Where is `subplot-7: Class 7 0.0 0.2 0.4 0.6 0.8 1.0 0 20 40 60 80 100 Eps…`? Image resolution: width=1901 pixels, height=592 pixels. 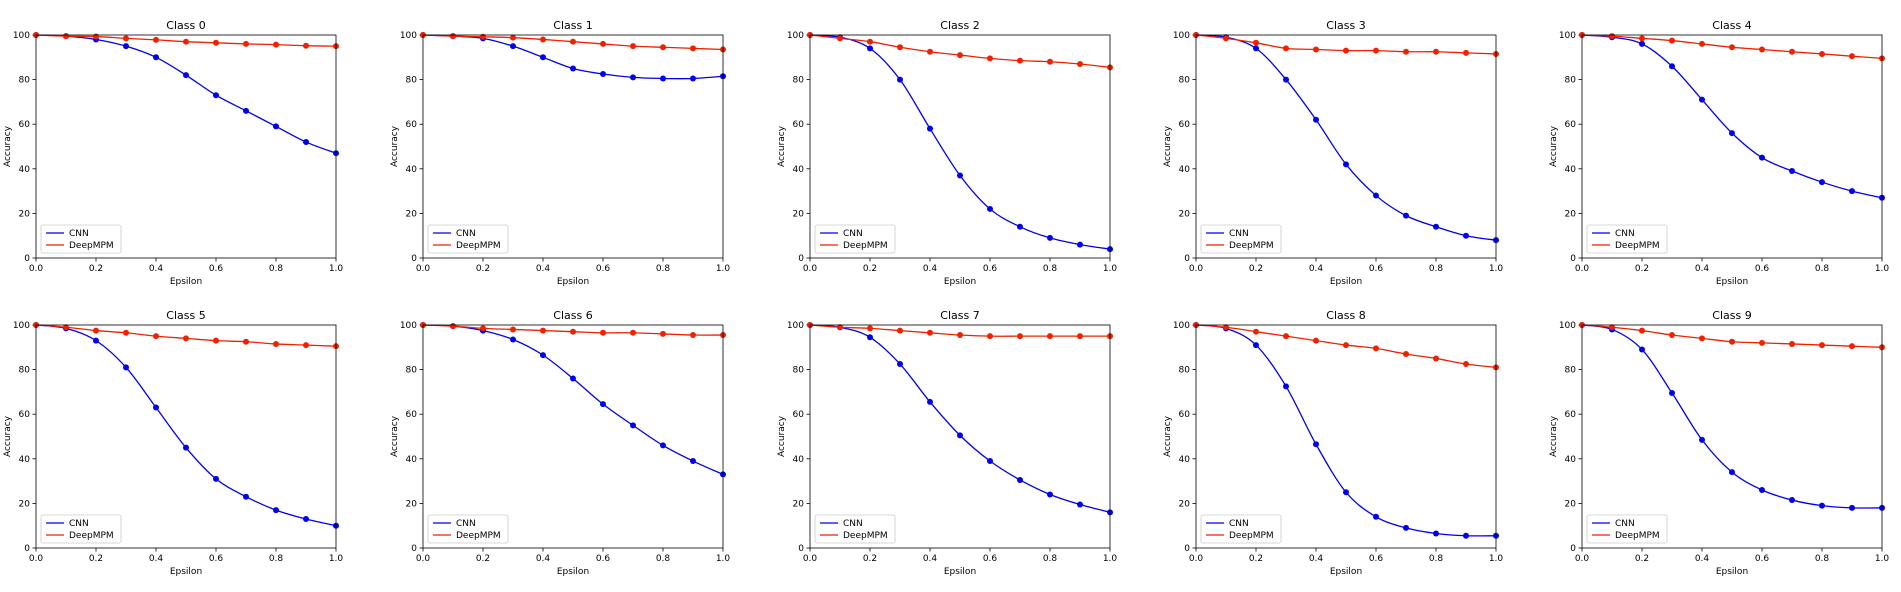 subplot-7: Class 7 0.0 0.2 0.4 0.6 0.8 1.0 0 20 40 60 80 100 Eps… is located at coordinates (947, 443).